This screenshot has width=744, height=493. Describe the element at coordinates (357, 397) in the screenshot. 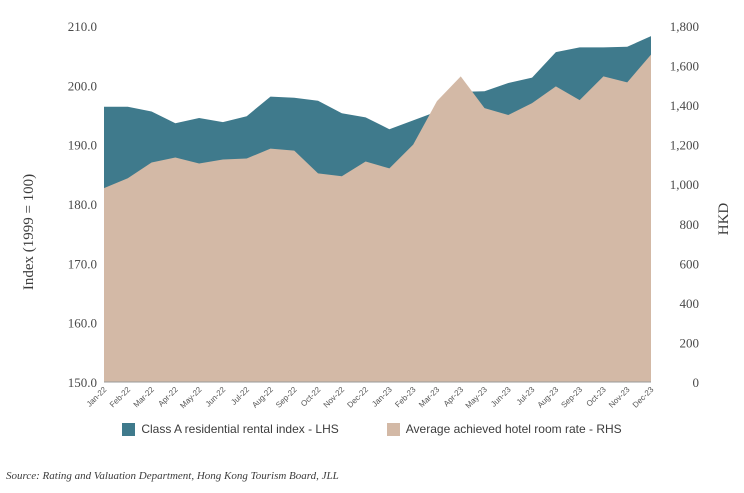

I see `x-tick-label: Dec-22` at that location.